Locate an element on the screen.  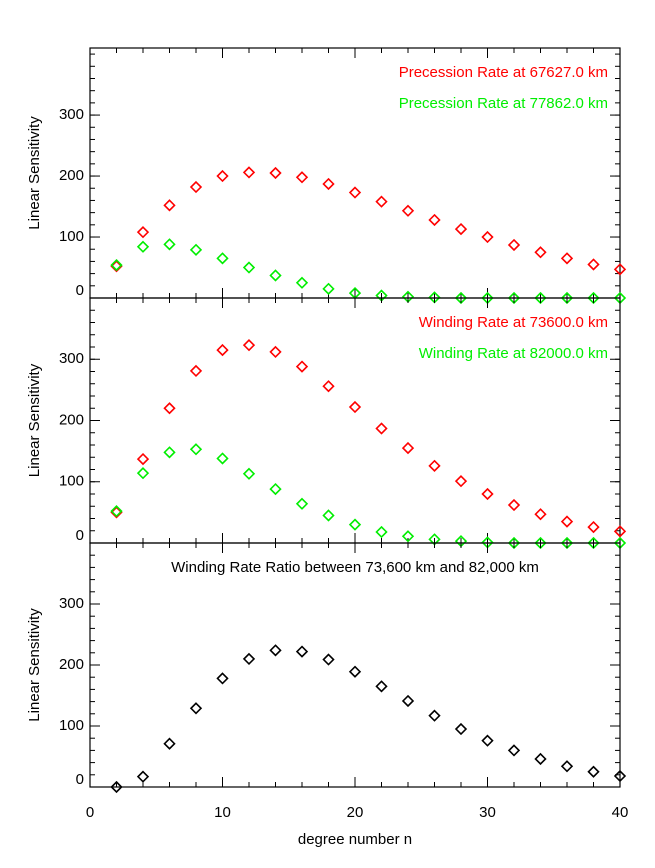
x-tick-label: 10 is located at coordinates (222, 812).